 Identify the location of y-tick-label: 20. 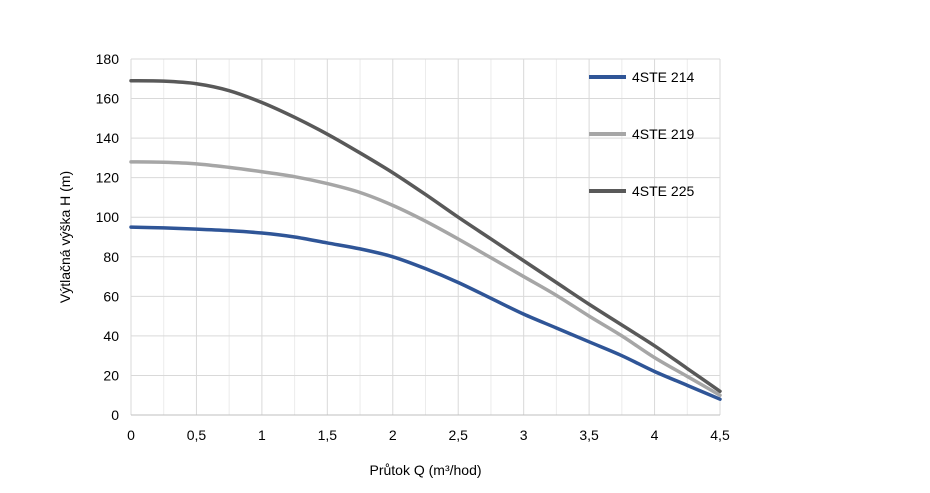
(111, 375).